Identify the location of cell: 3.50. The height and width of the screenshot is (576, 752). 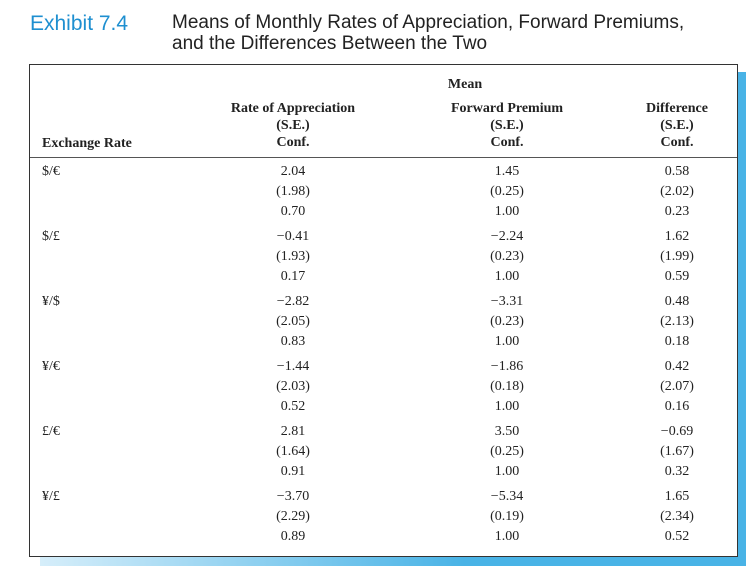
(507, 431).